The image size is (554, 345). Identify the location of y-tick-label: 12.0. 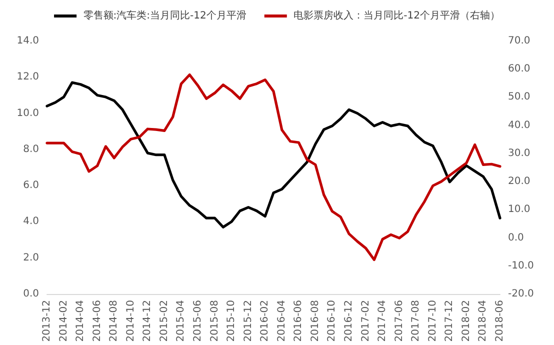
(27, 77).